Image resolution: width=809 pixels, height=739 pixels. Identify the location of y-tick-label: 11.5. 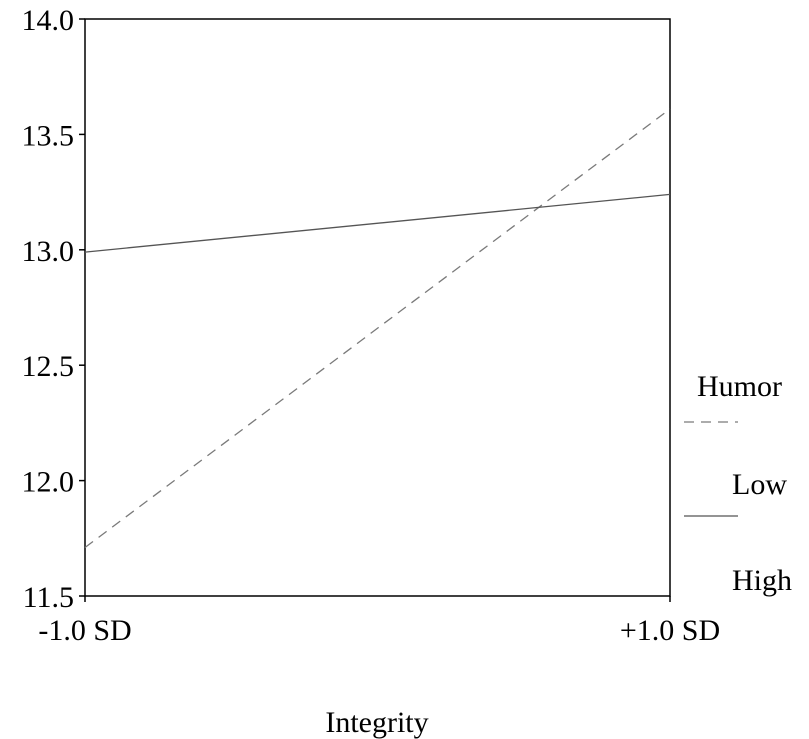
(48, 597).